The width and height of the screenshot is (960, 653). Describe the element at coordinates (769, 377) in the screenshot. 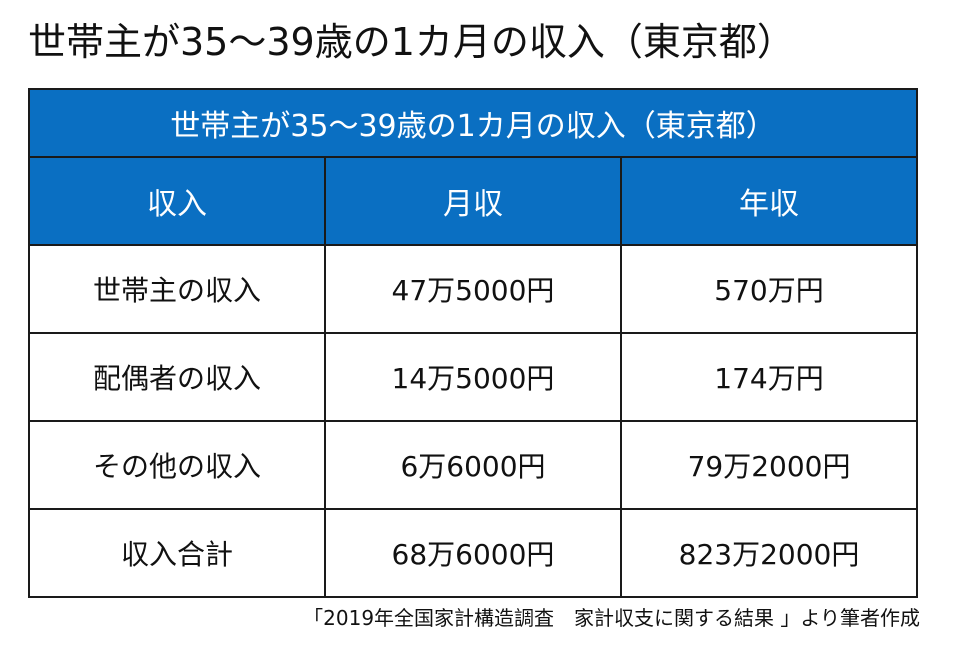

I see `annual-value: 174万円` at that location.